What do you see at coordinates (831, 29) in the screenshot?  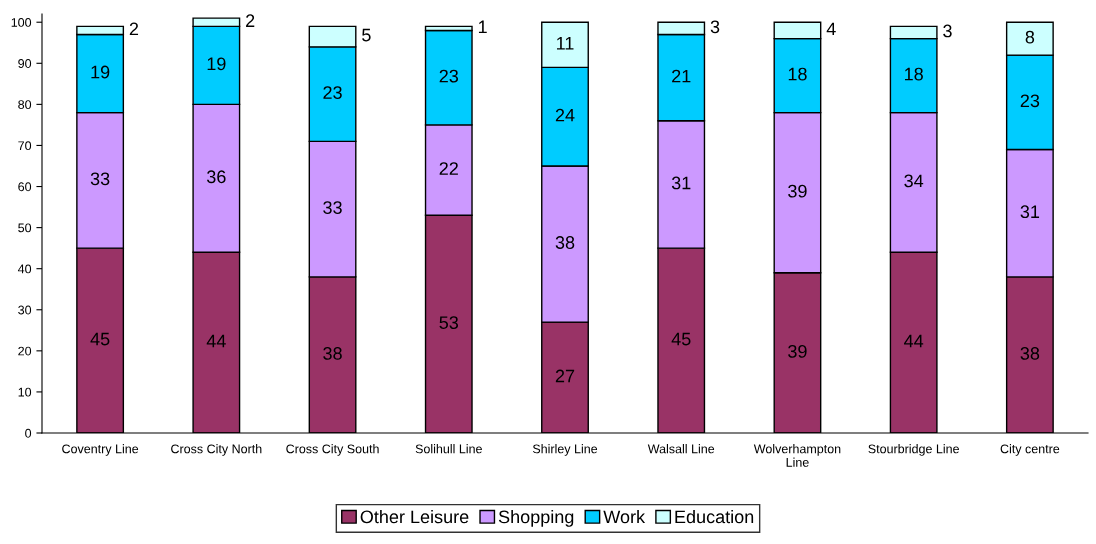 I see `data-label: 4` at bounding box center [831, 29].